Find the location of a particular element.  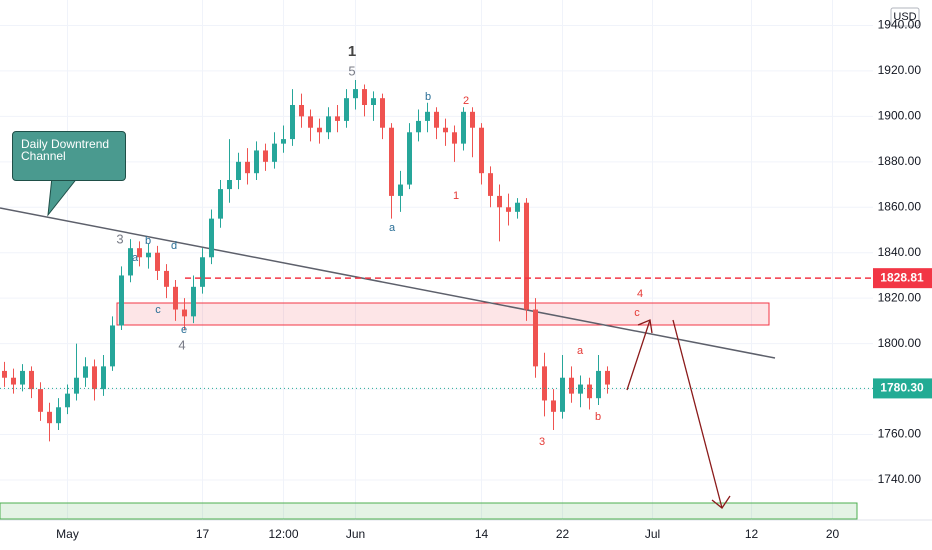

x-tick-label: 20 is located at coordinates (833, 534).